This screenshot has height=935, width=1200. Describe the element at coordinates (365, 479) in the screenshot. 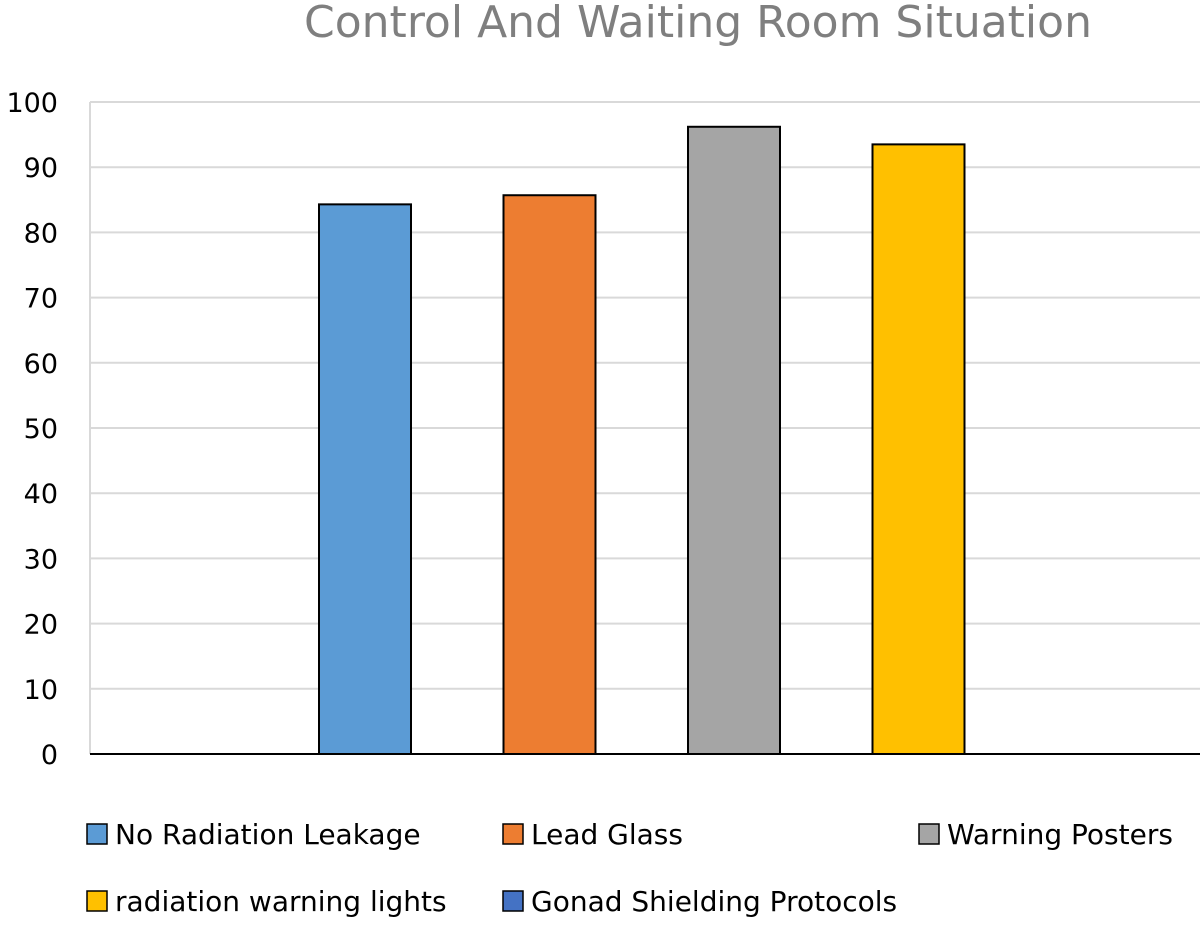

I see `bar-no-radiation-leakage` at that location.